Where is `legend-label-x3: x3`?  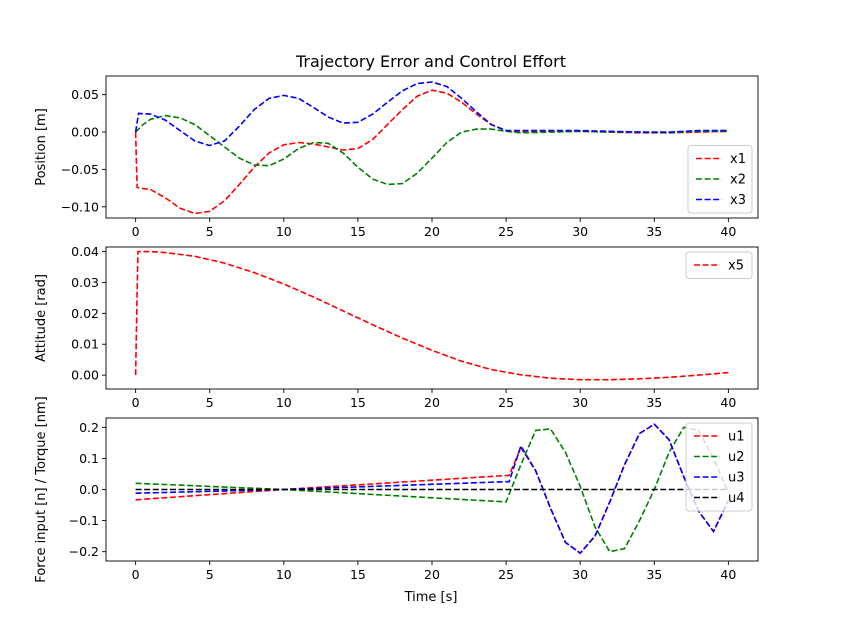
legend-label-x3: x3 is located at coordinates (738, 200).